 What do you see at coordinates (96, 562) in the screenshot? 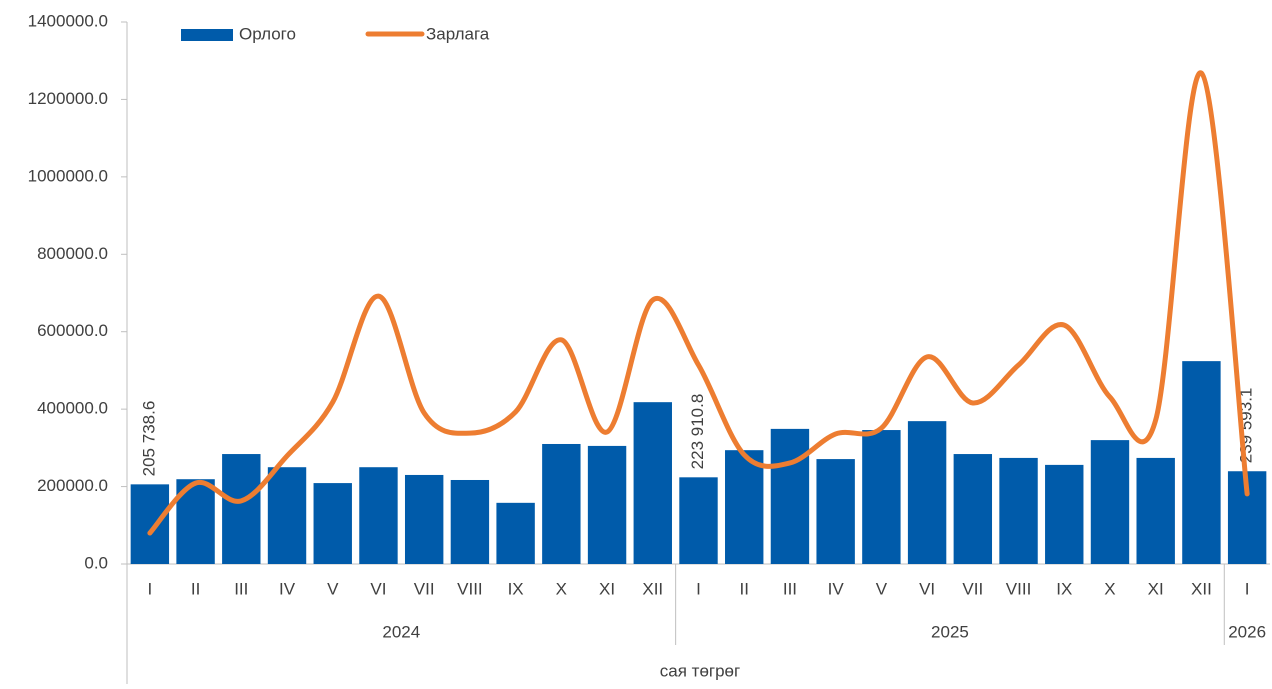
I see `y-tick-label: 0.0` at bounding box center [96, 562].